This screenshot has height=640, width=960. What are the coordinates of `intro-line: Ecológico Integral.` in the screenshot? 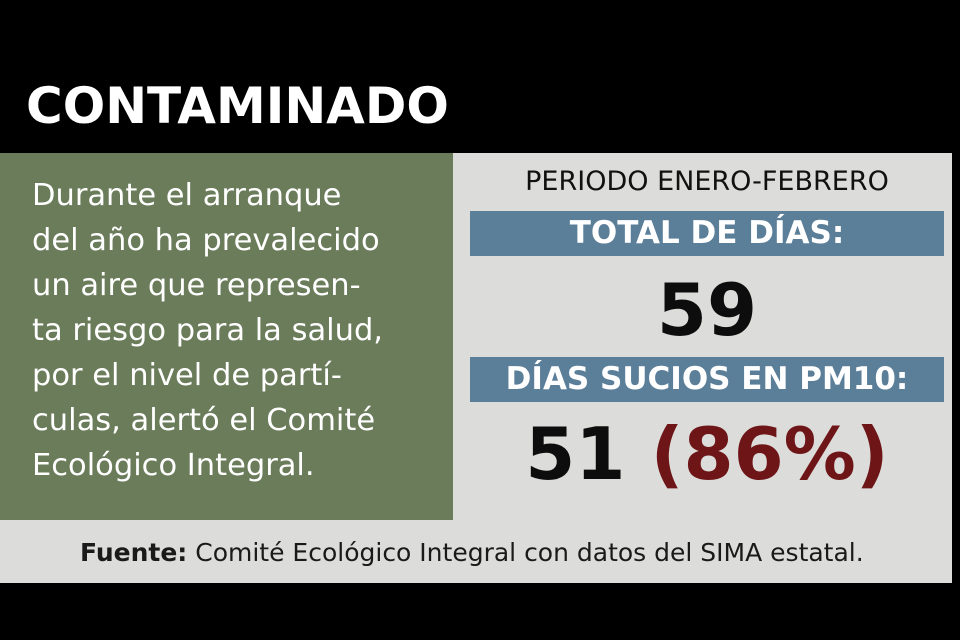 It's located at (173, 465).